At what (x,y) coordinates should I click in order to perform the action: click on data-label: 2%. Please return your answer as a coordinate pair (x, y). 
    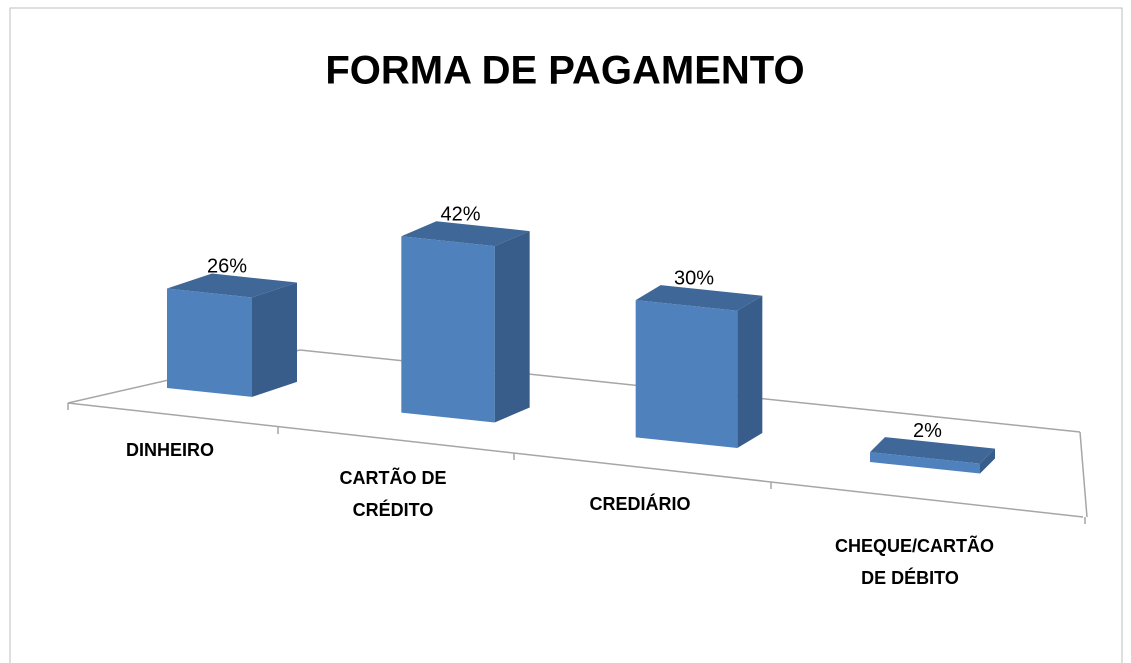
    Looking at the image, I should click on (927, 431).